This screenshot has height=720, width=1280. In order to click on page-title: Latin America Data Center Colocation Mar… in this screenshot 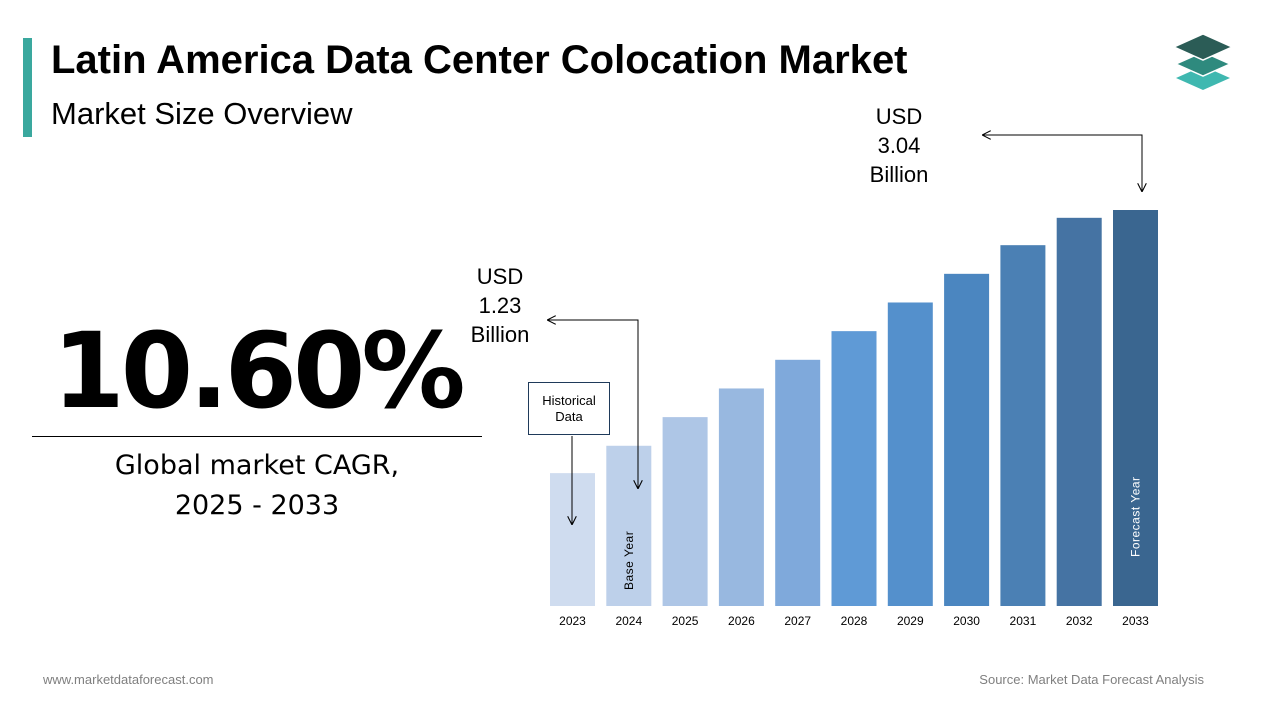, I will do `click(479, 60)`.